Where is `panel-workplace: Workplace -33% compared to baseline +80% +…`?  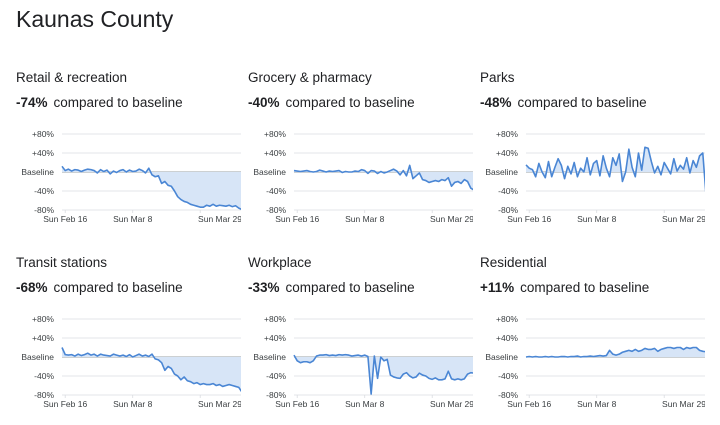
panel-workplace: Workplace -33% compared to baseline +80% +… is located at coordinates (360, 340).